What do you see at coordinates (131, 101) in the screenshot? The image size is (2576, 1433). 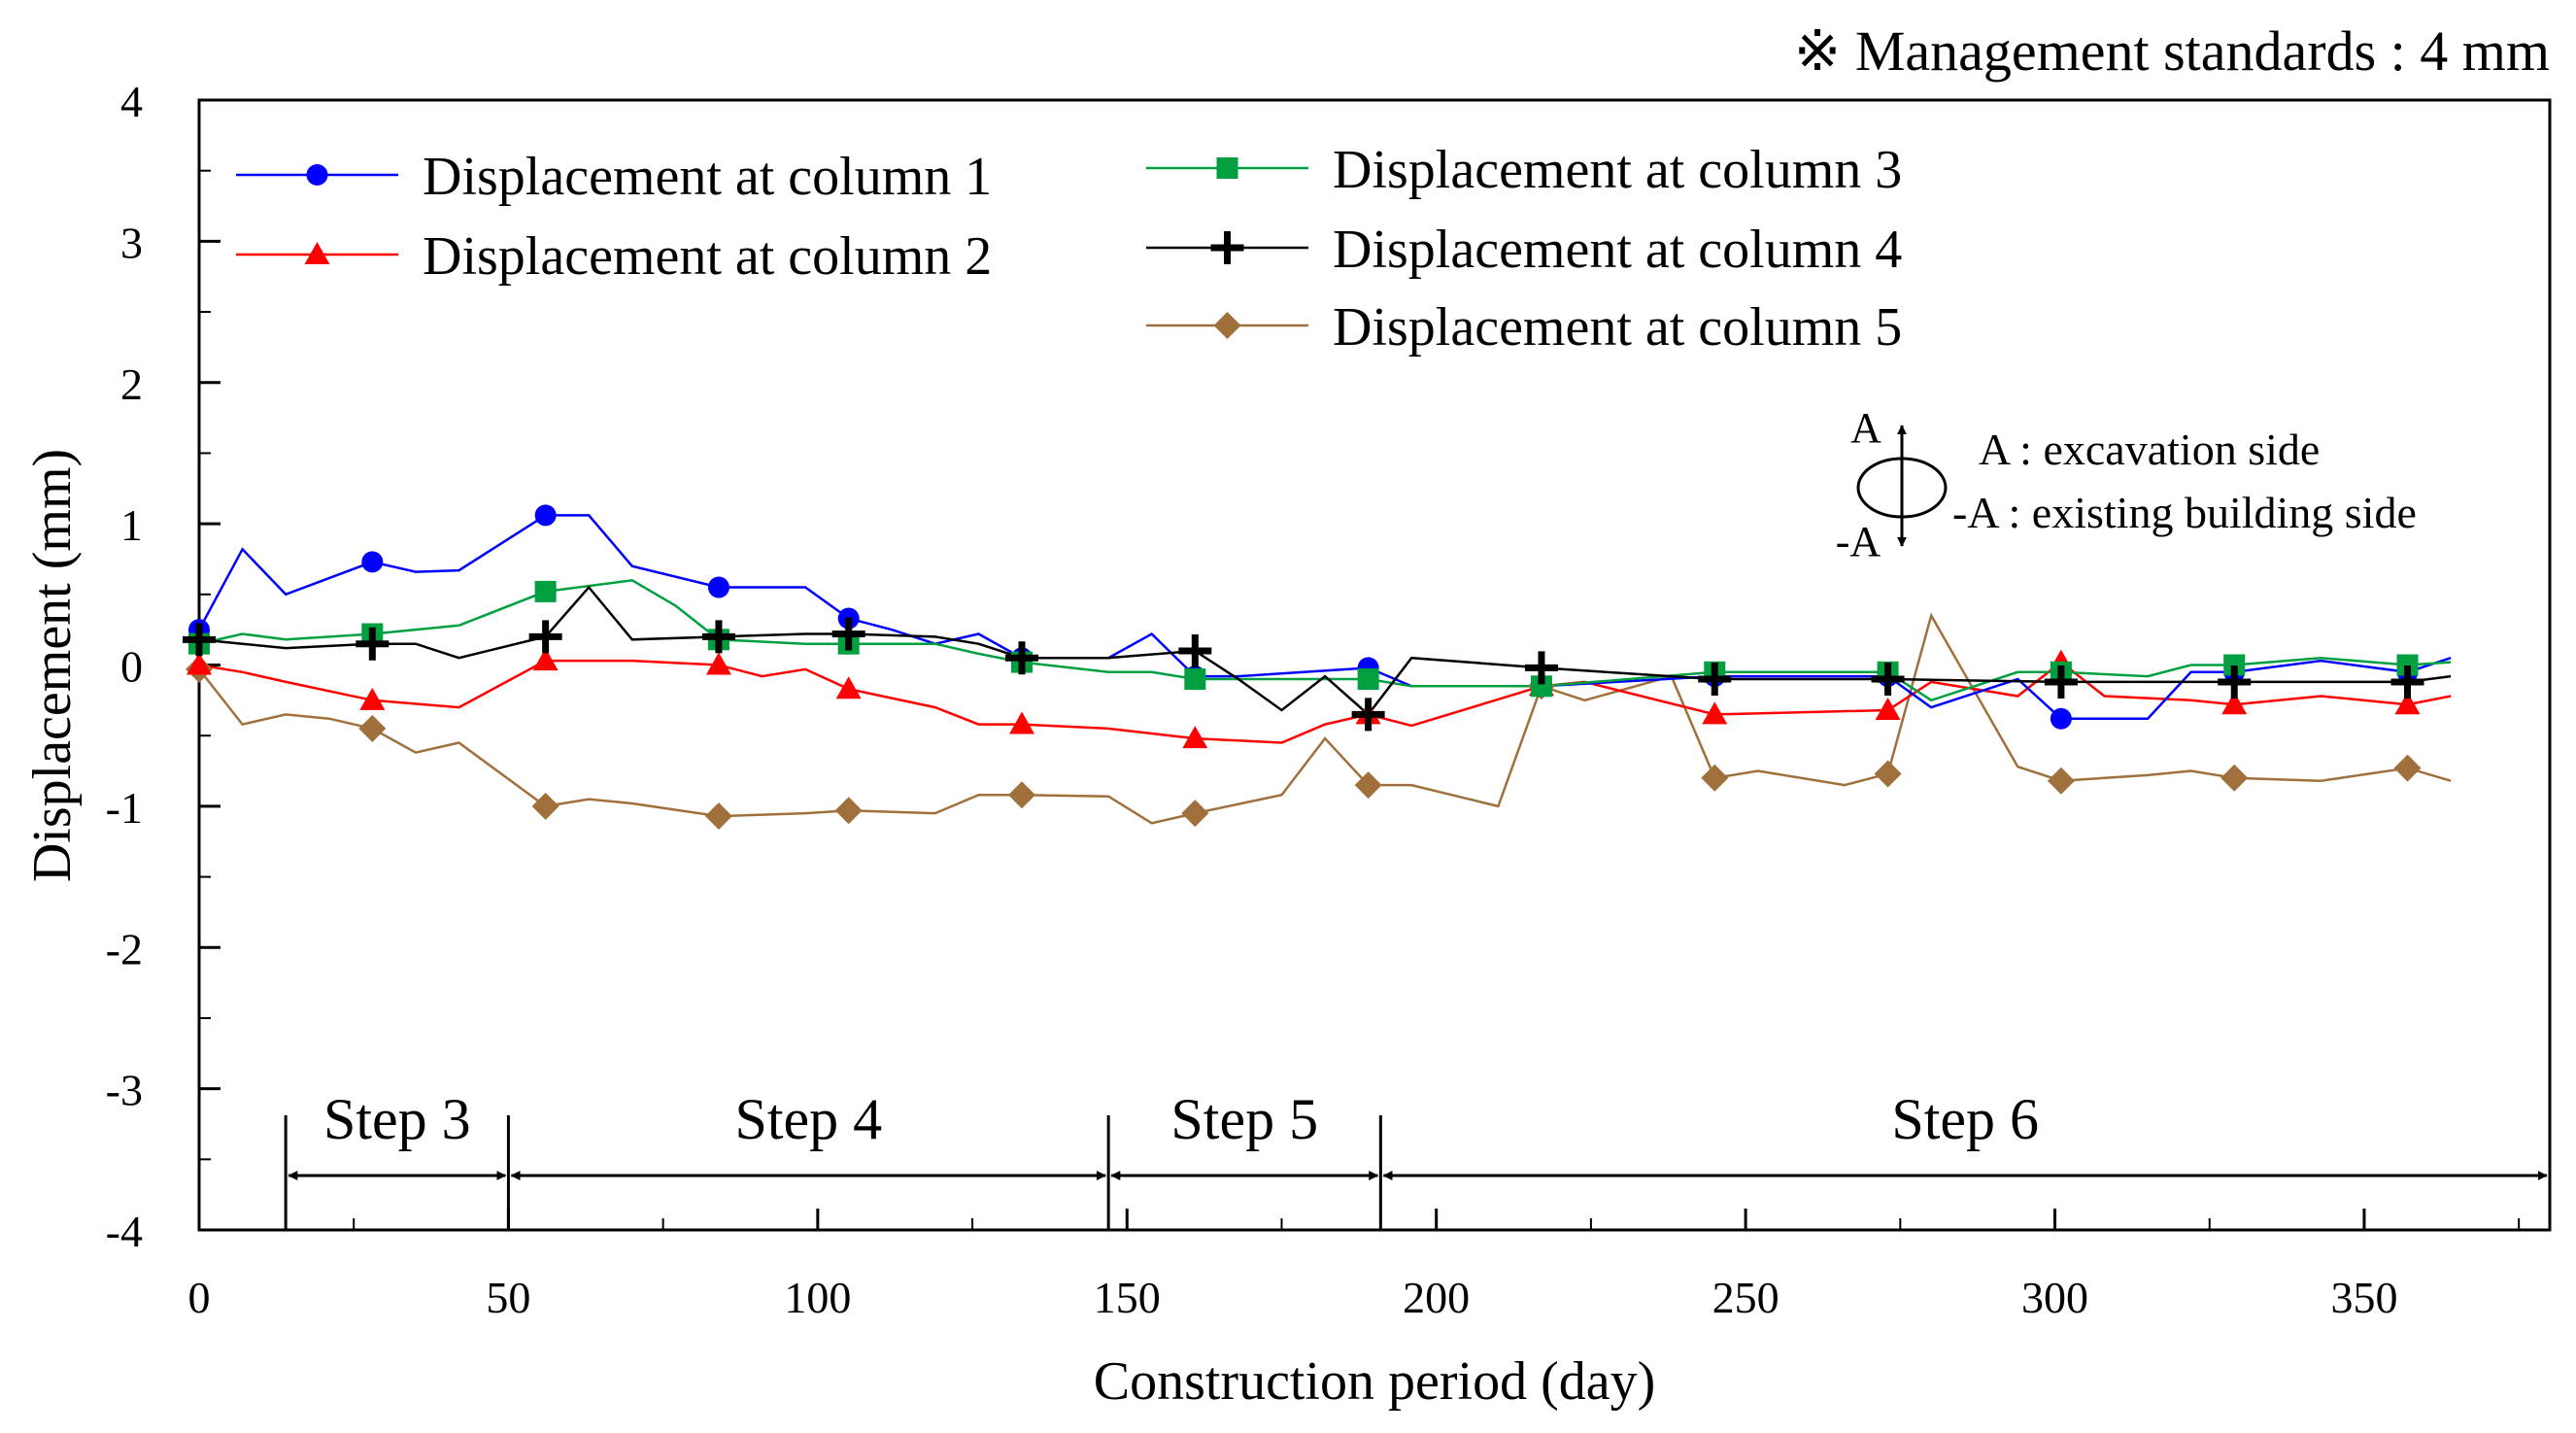 I see `y-tick-label: 4` at bounding box center [131, 101].